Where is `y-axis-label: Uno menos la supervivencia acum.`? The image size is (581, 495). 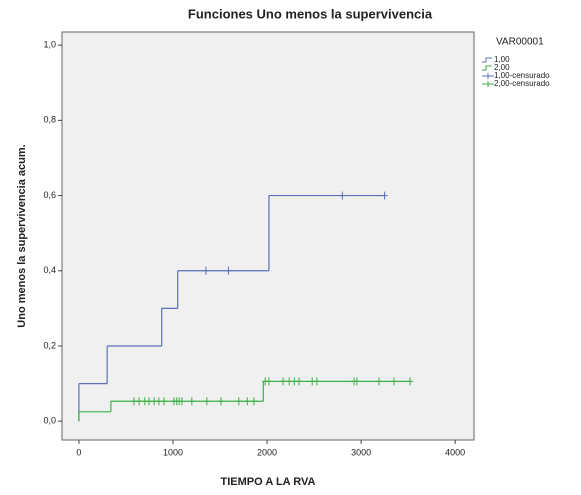 y-axis-label: Uno menos la supervivencia acum. is located at coordinates (22, 235).